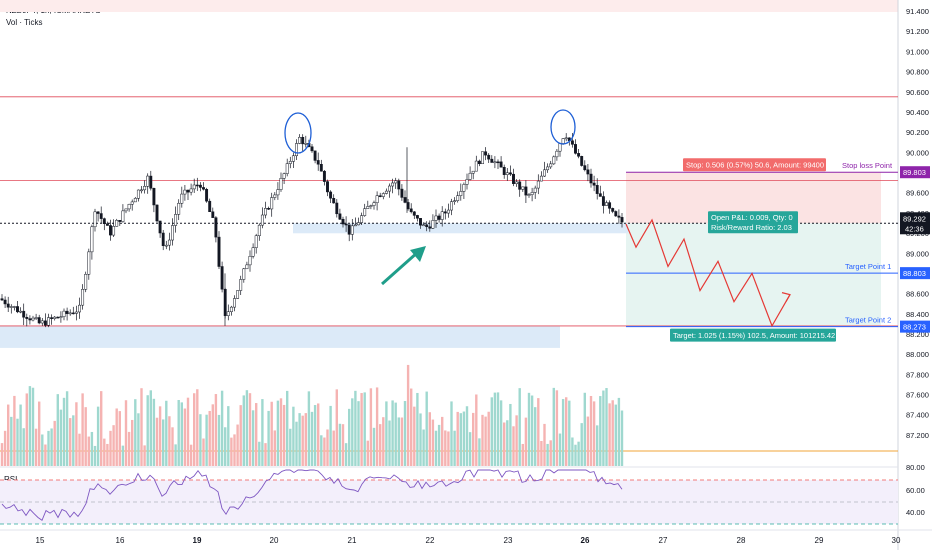  Describe the element at coordinates (24, 22) in the screenshot. I see `volume-indicator-label: Vol · Ticks` at that location.